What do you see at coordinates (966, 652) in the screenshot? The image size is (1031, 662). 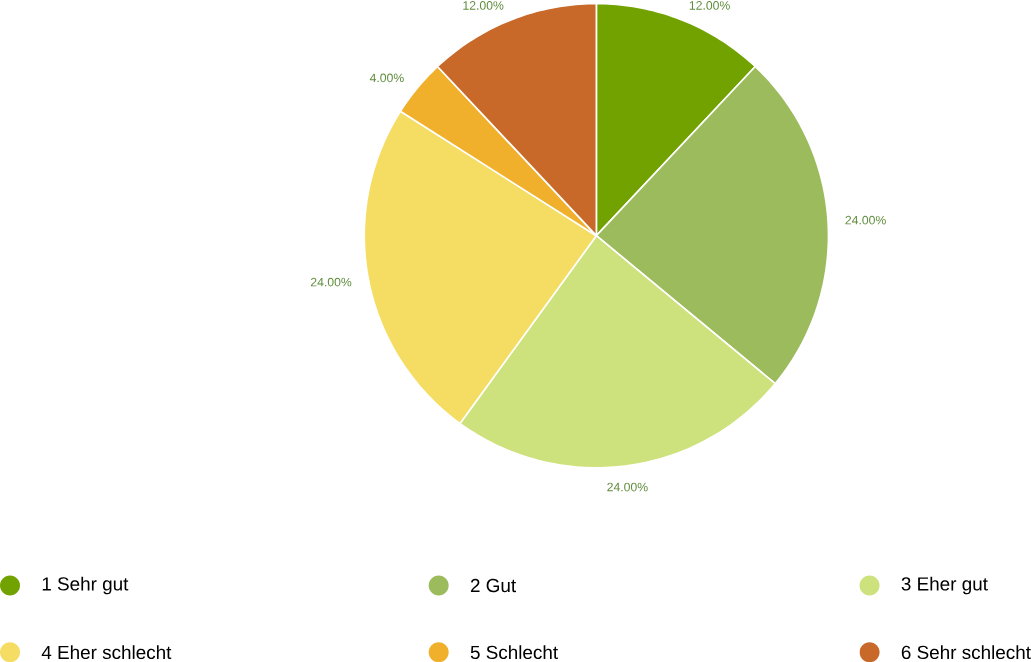 I see `legend-label: 6 Sehr schlecht` at bounding box center [966, 652].